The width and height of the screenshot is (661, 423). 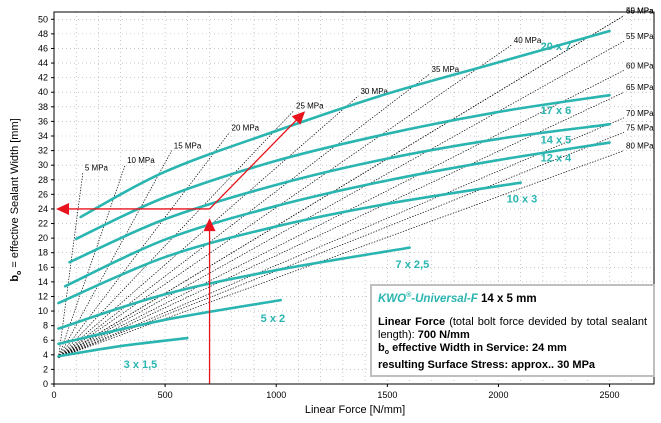 I want to click on y-tick-label: 10, so click(x=43, y=311).